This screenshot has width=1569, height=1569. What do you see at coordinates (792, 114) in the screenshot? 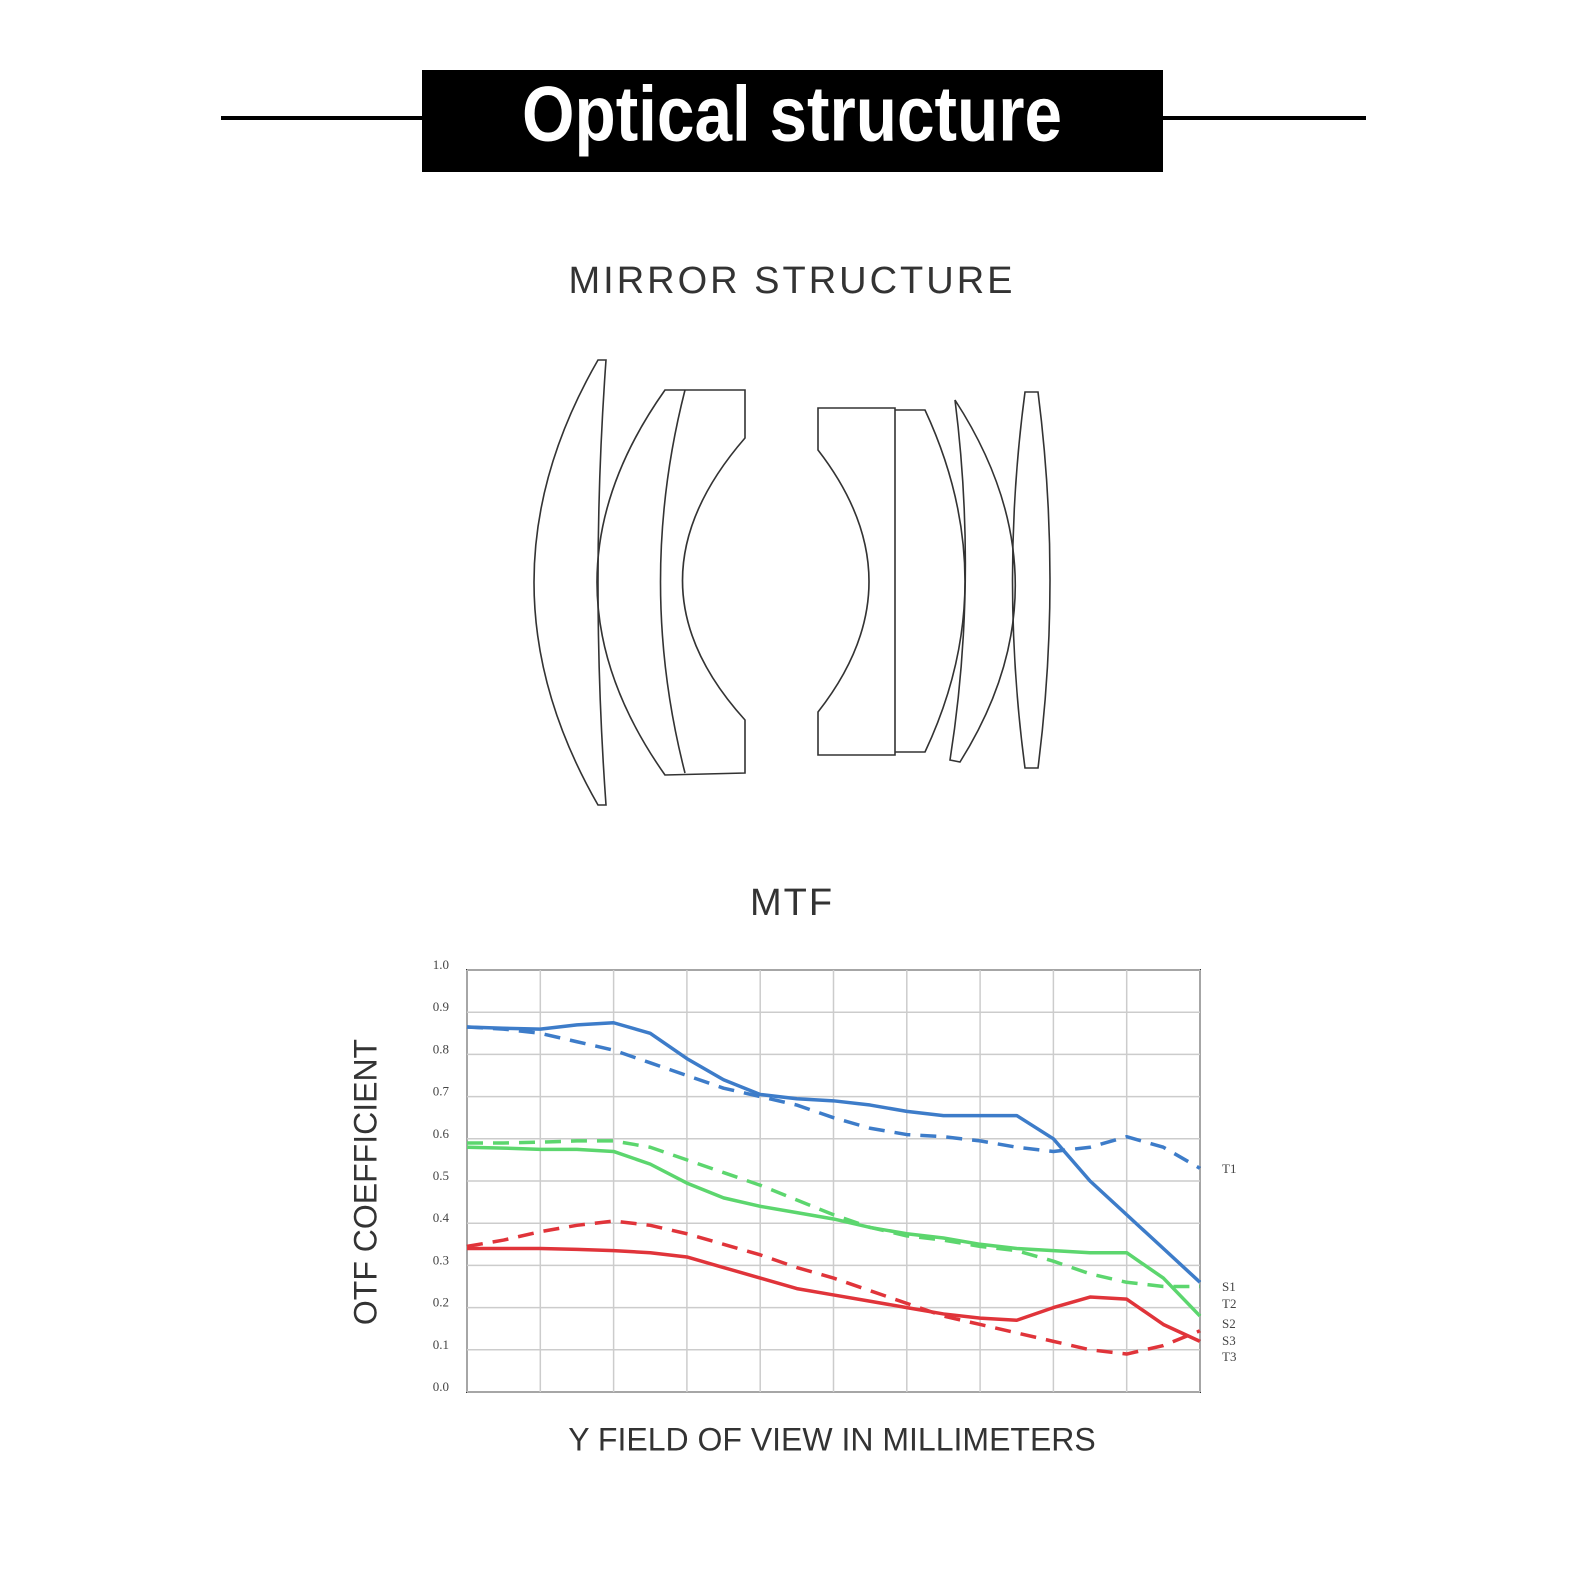
I see `header-title: Optical structure` at bounding box center [792, 114].